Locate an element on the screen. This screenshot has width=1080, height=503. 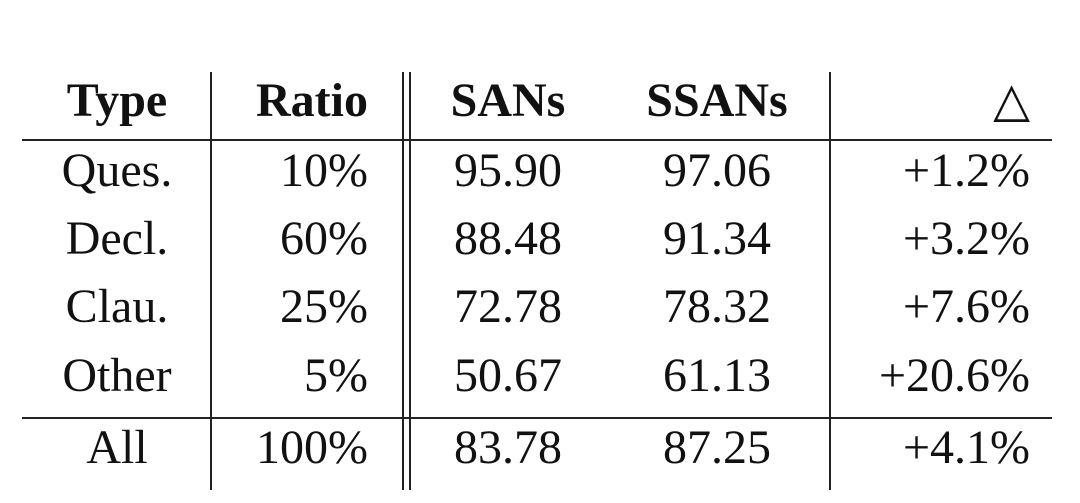
header-cell: △ is located at coordinates (1011, 100).